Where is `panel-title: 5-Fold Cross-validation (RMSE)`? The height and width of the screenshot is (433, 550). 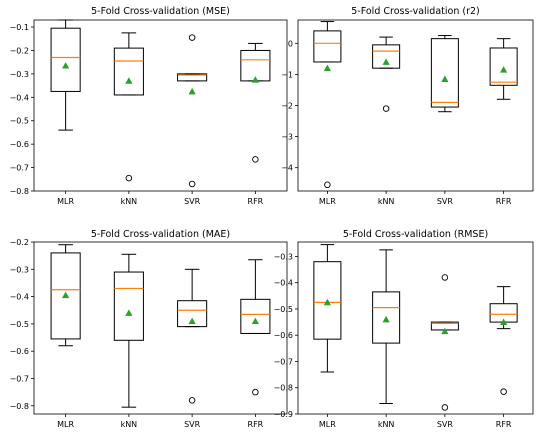 panel-title: 5-Fold Cross-validation (RMSE) is located at coordinates (415, 234).